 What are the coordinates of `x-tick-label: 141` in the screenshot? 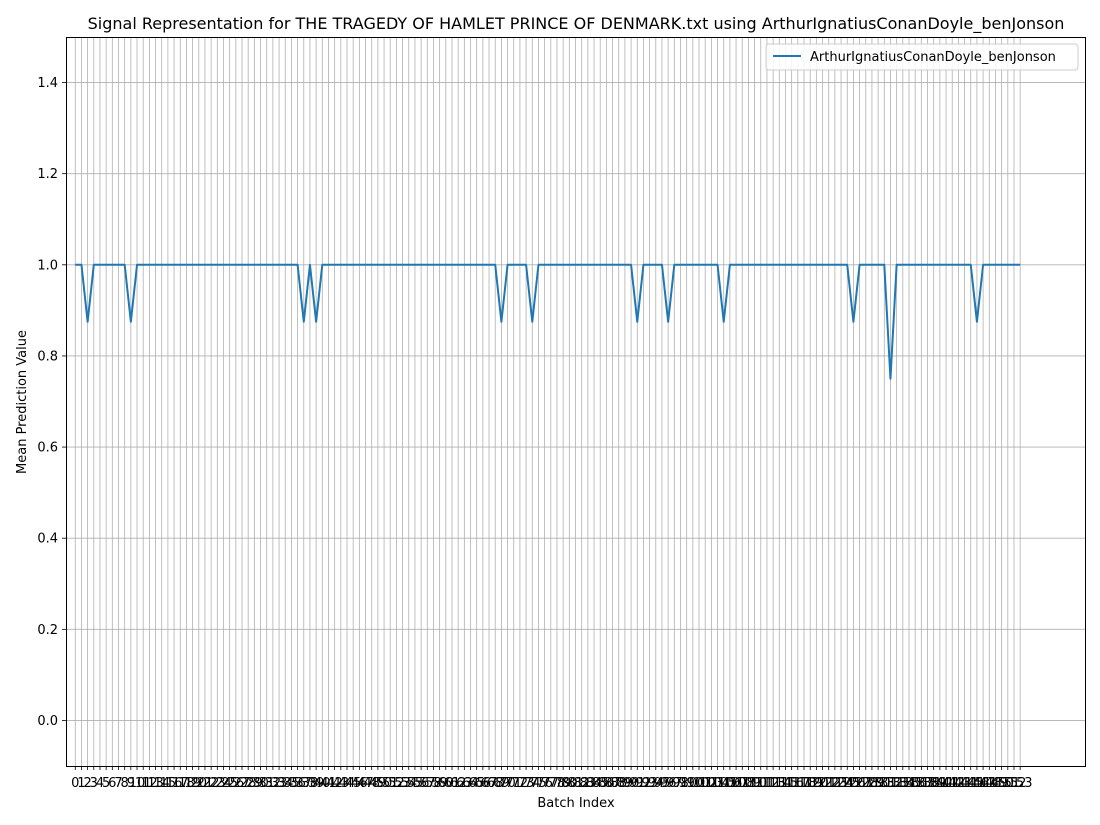 It's located at (946, 783).